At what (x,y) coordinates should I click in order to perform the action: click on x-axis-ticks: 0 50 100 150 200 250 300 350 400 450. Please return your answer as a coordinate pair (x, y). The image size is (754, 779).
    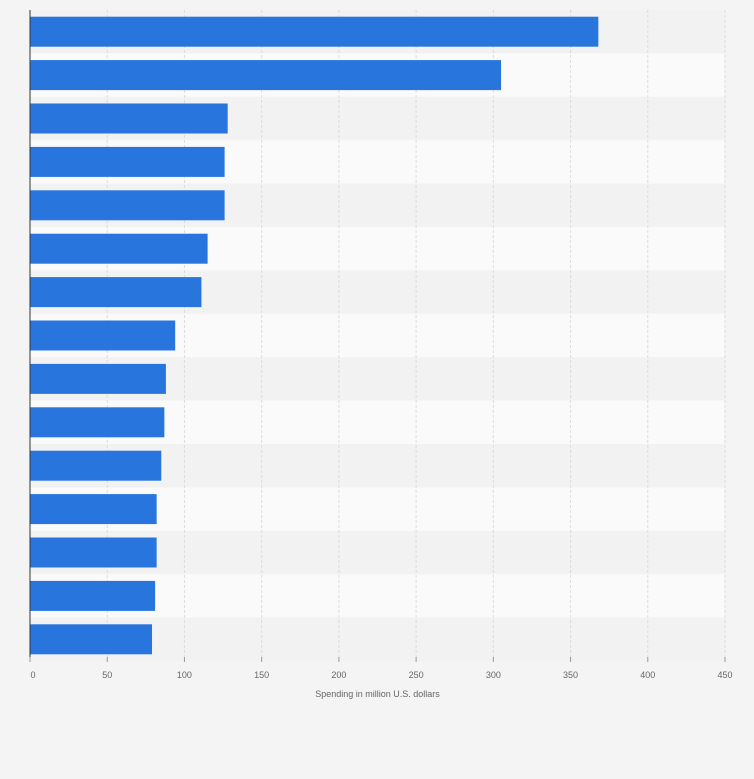
    Looking at the image, I should click on (381, 668).